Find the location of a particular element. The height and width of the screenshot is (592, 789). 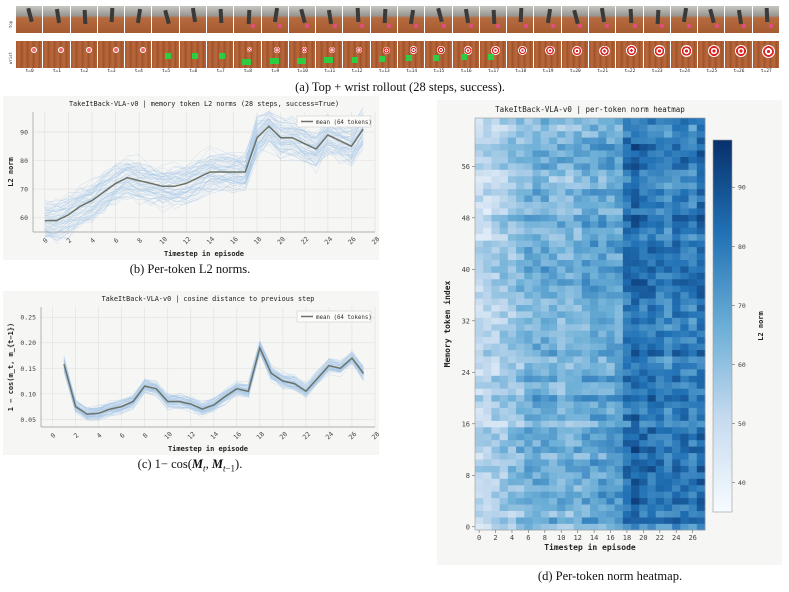

frame-label: t=27 is located at coordinates (766, 71).